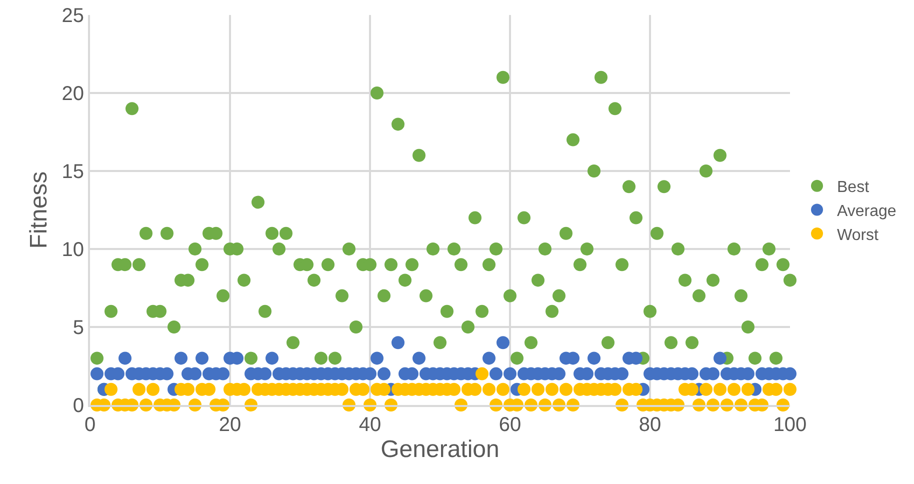 The height and width of the screenshot is (484, 914). Describe the element at coordinates (38, 210) in the screenshot. I see `y-axis-title: Fitness` at that location.